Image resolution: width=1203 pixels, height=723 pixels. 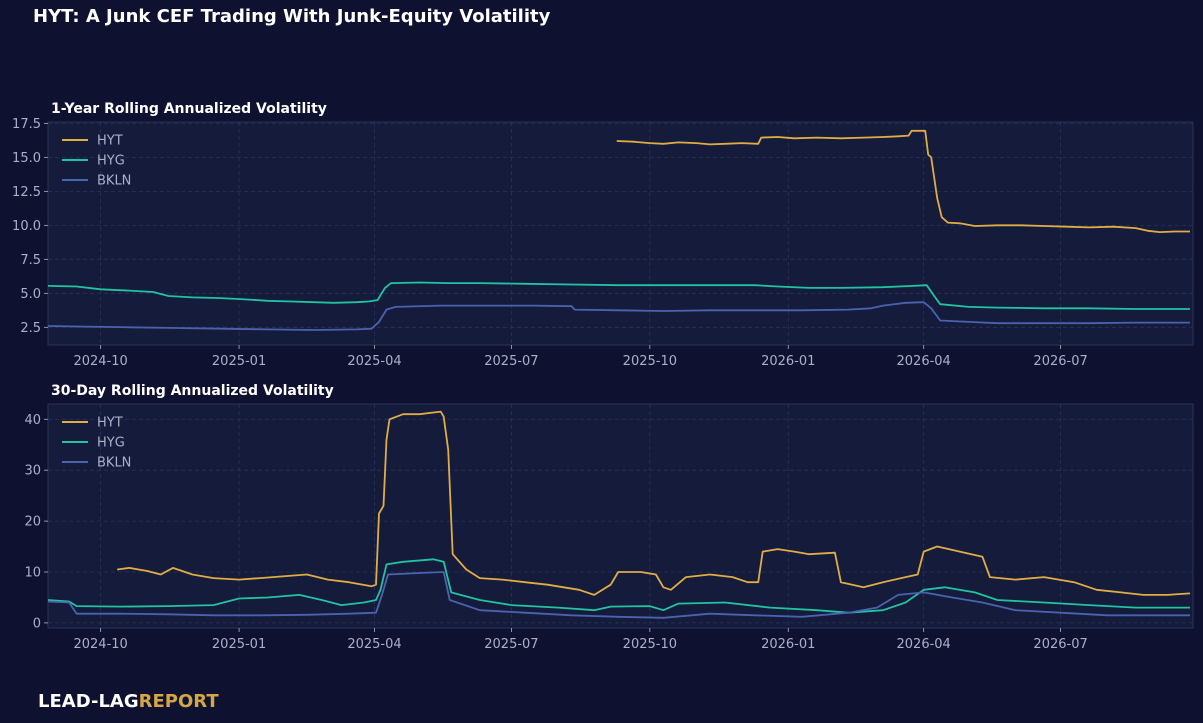 What do you see at coordinates (30, 294) in the screenshot?
I see `y-tick-label: 5.0` at bounding box center [30, 294].